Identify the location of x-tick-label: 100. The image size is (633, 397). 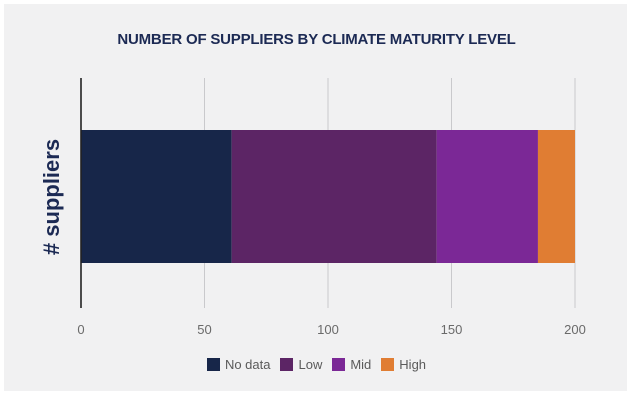
(328, 329).